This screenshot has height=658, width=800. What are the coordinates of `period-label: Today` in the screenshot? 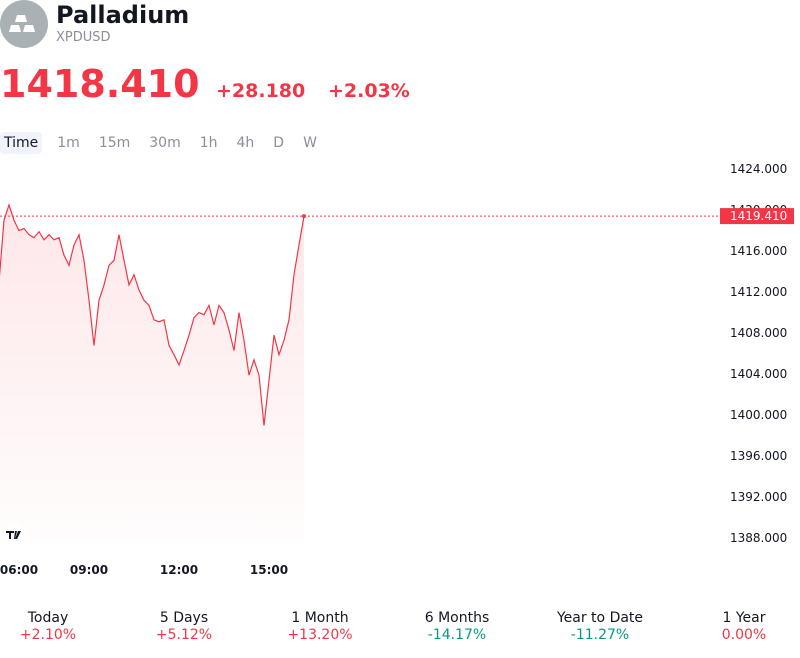 It's located at (48, 618).